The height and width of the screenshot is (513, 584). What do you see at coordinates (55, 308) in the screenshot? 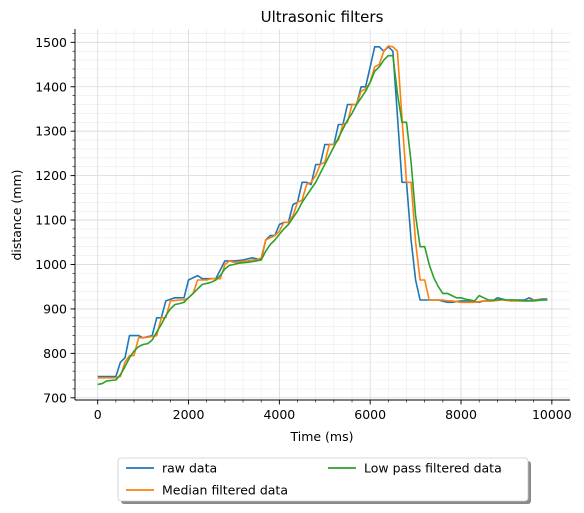
I see `y-tick-label: 900` at bounding box center [55, 308].